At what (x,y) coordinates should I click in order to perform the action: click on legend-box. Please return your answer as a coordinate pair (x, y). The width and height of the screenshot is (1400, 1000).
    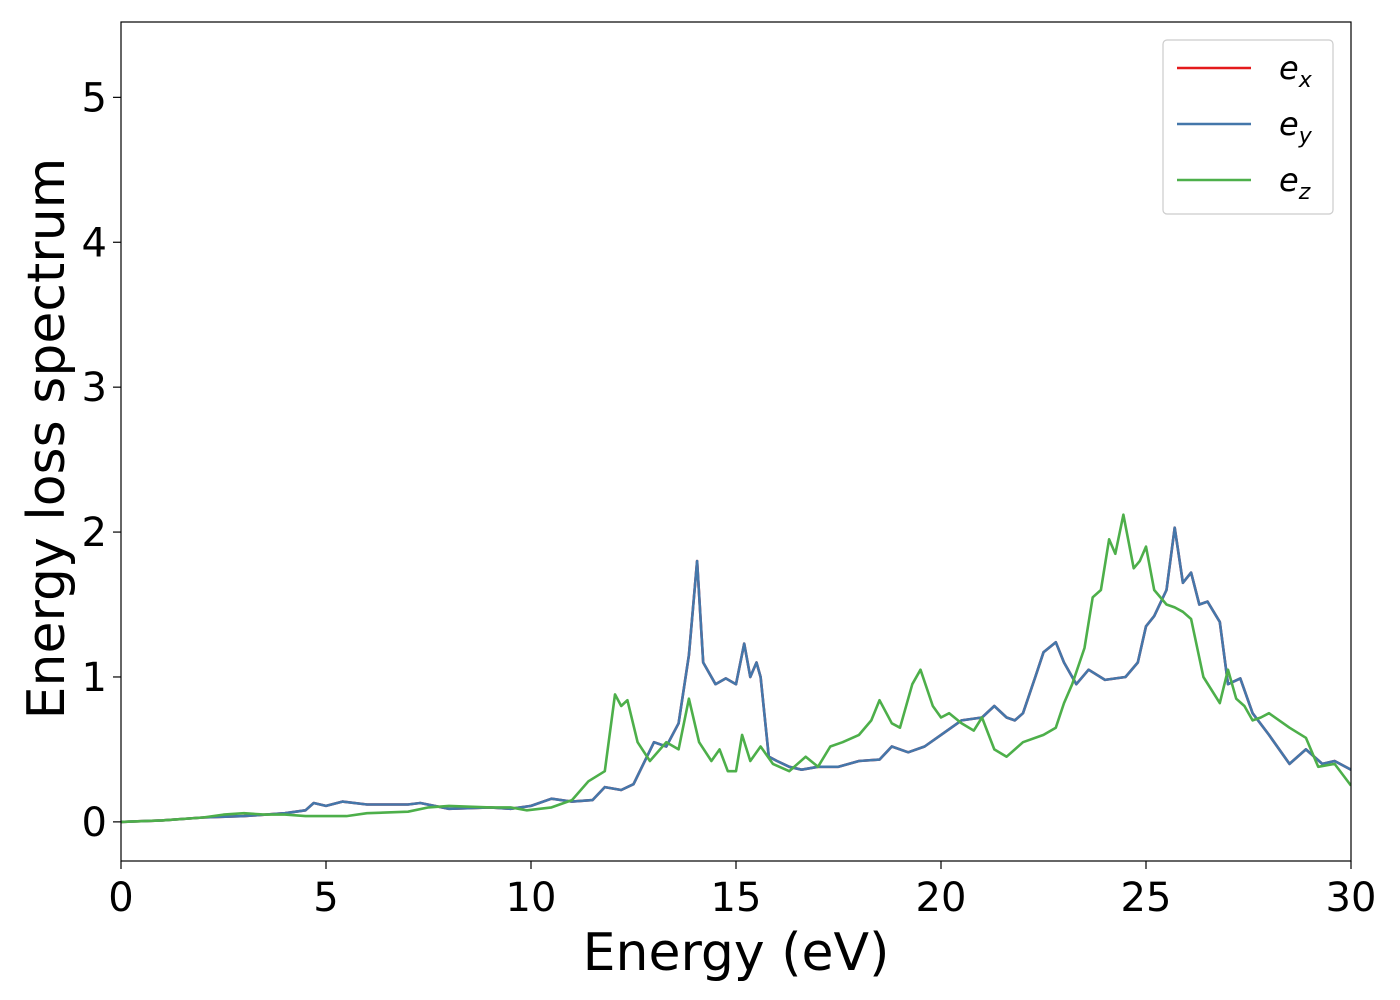
    Looking at the image, I should click on (1248, 127).